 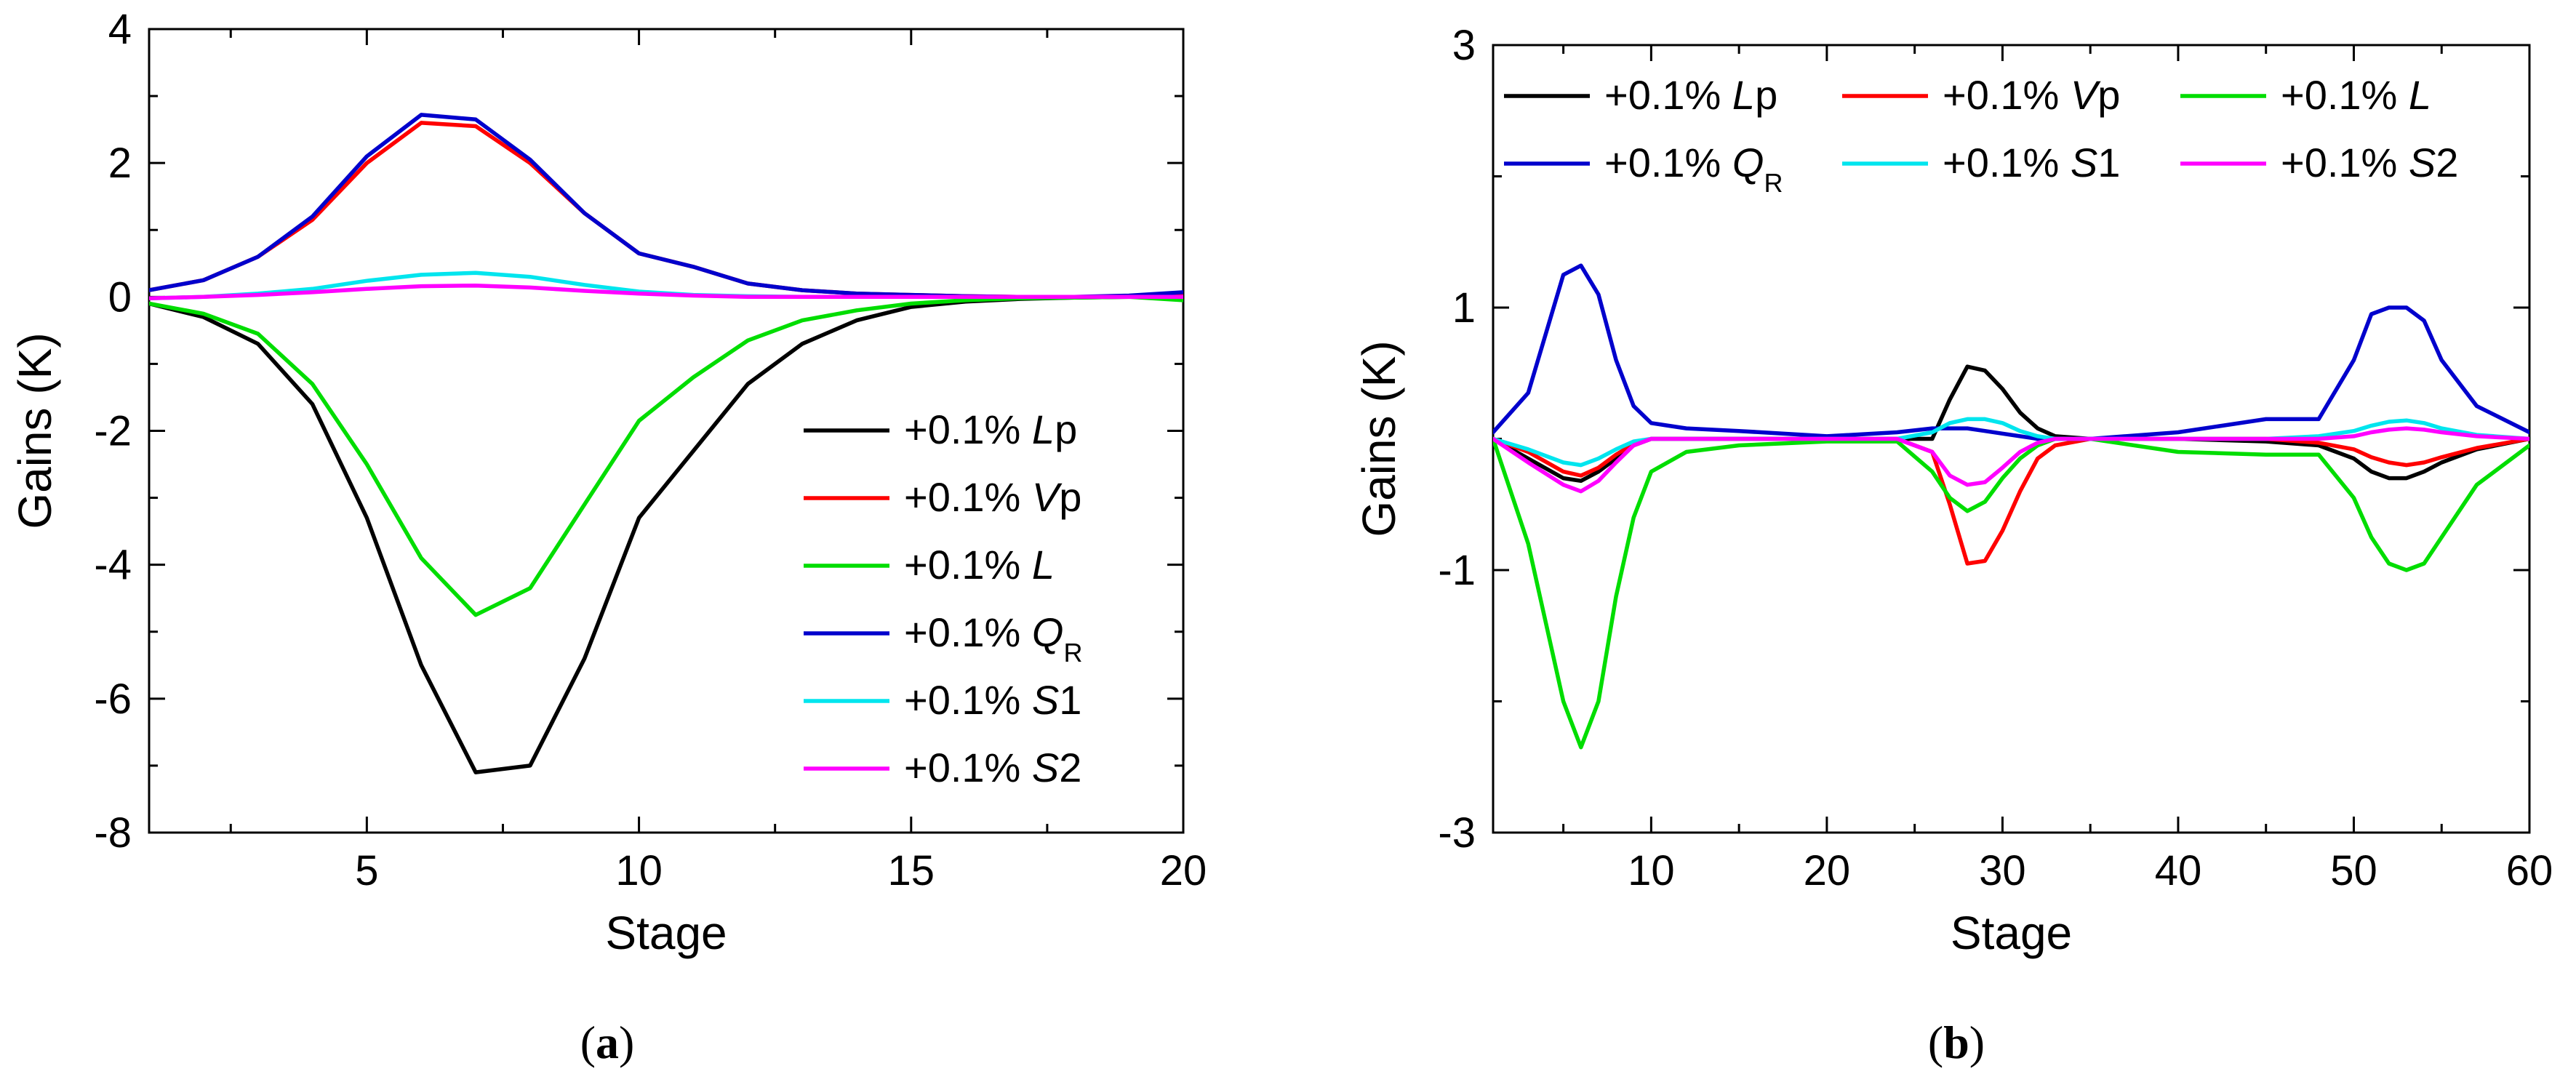 I want to click on y-tick-label: -3, so click(x=1457, y=833).